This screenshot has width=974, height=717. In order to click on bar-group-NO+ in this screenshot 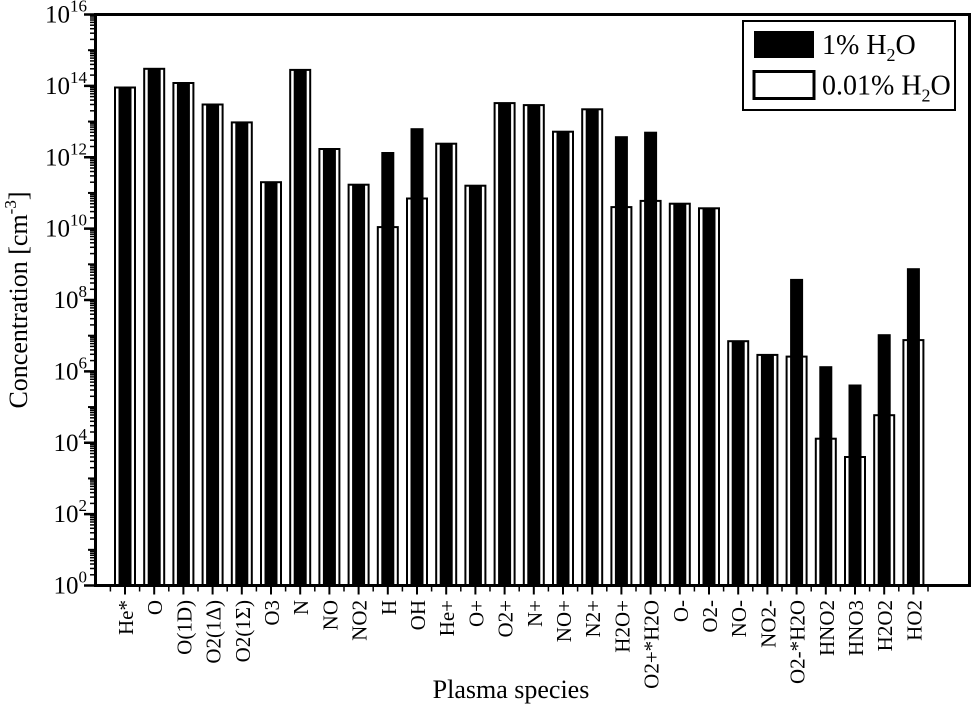, I will do `click(563, 358)`.